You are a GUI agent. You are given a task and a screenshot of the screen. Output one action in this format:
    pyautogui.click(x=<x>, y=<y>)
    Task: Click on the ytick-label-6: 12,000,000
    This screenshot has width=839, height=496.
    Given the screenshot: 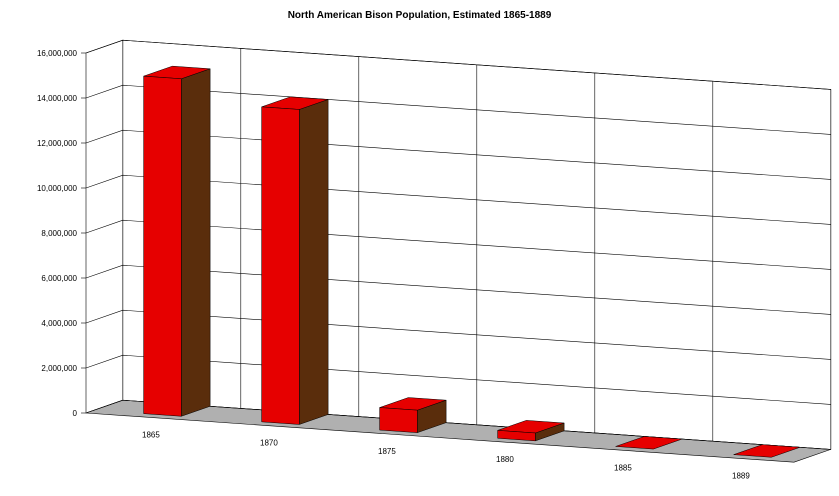 What is the action you would take?
    pyautogui.click(x=57, y=143)
    